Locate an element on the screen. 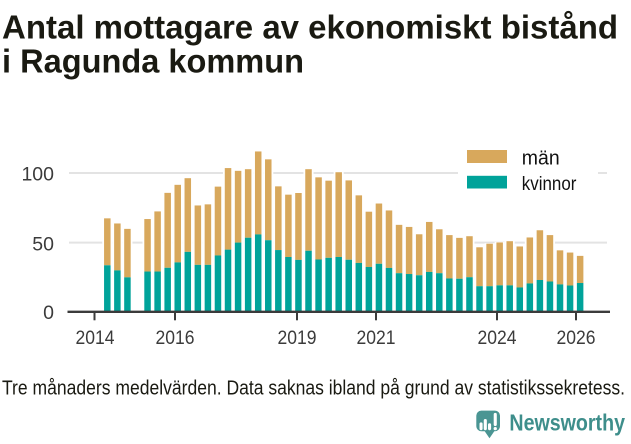 This screenshot has height=444, width=631. svg-text: 2019 is located at coordinates (297, 338).